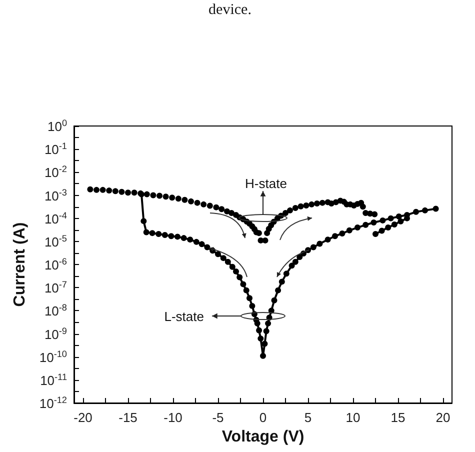 The image size is (475, 452). What do you see at coordinates (55, 172) in the screenshot?
I see `y-tick-label: 10$^{-2}$` at bounding box center [55, 172].